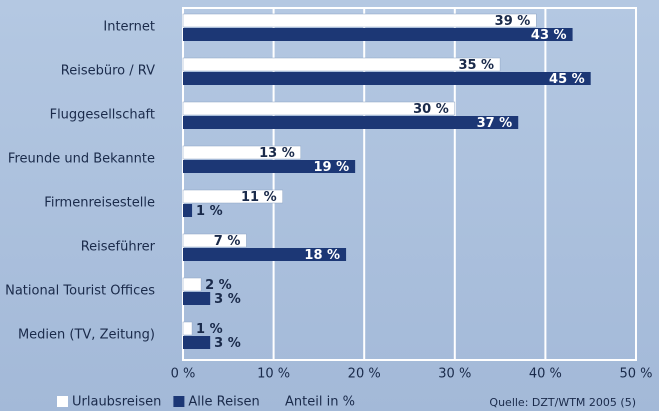 Image resolution: width=659 pixels, height=411 pixels. Describe the element at coordinates (223, 402) in the screenshot. I see `legend-label: Alle Reisen` at that location.